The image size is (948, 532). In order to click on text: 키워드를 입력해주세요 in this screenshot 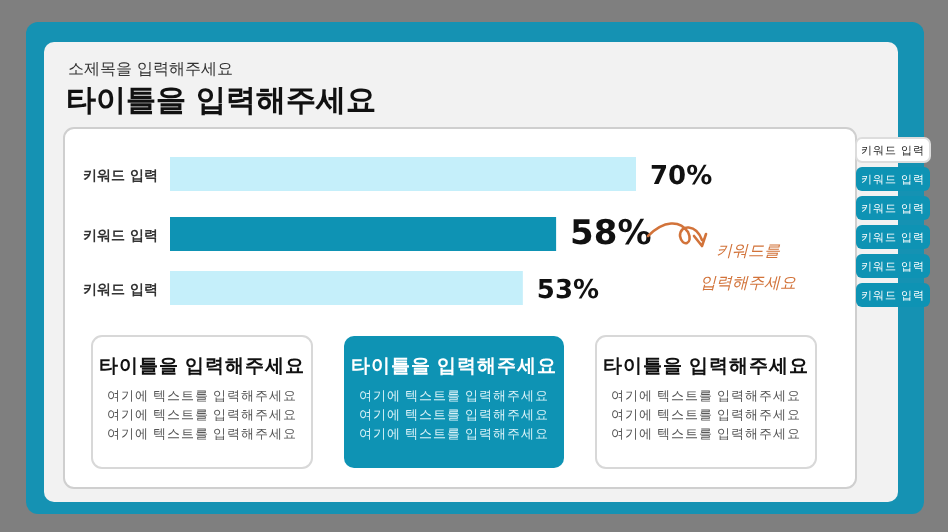, I will do `click(748, 267)`.